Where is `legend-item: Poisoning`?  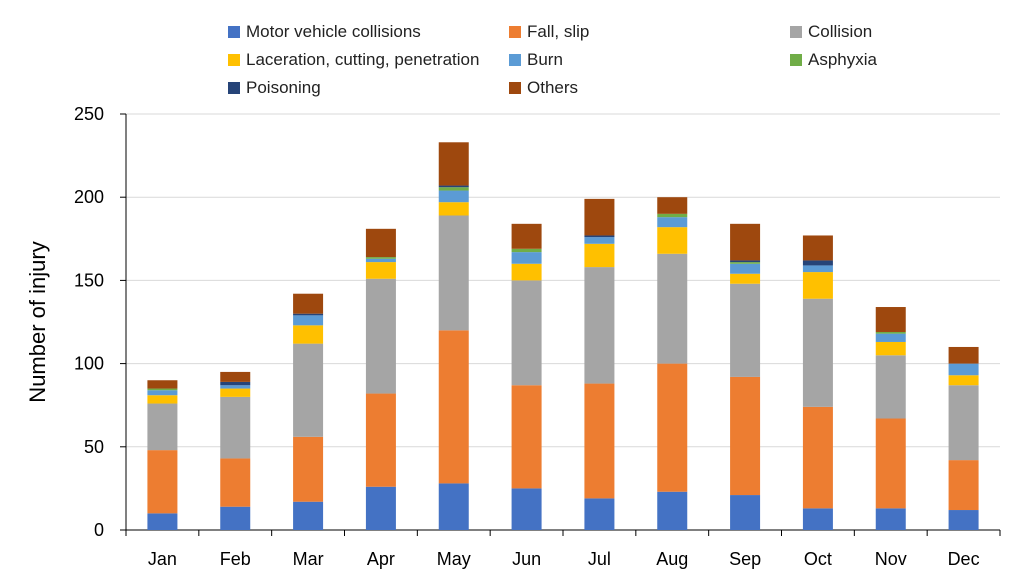 legend-item: Poisoning is located at coordinates (274, 88).